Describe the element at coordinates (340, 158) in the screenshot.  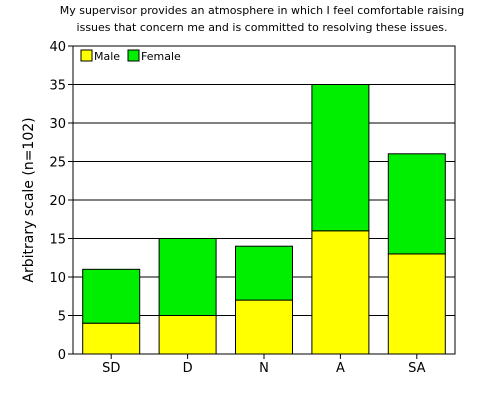
I see `bar-female-a` at that location.